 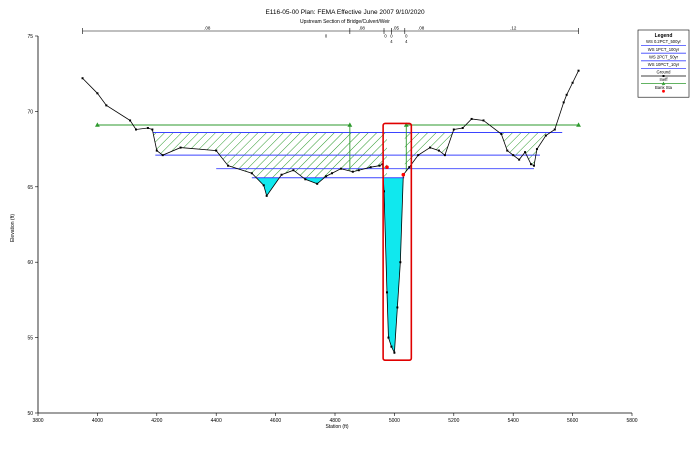 What do you see at coordinates (631, 421) in the screenshot?
I see `x-tick-label: 5800` at bounding box center [631, 421].